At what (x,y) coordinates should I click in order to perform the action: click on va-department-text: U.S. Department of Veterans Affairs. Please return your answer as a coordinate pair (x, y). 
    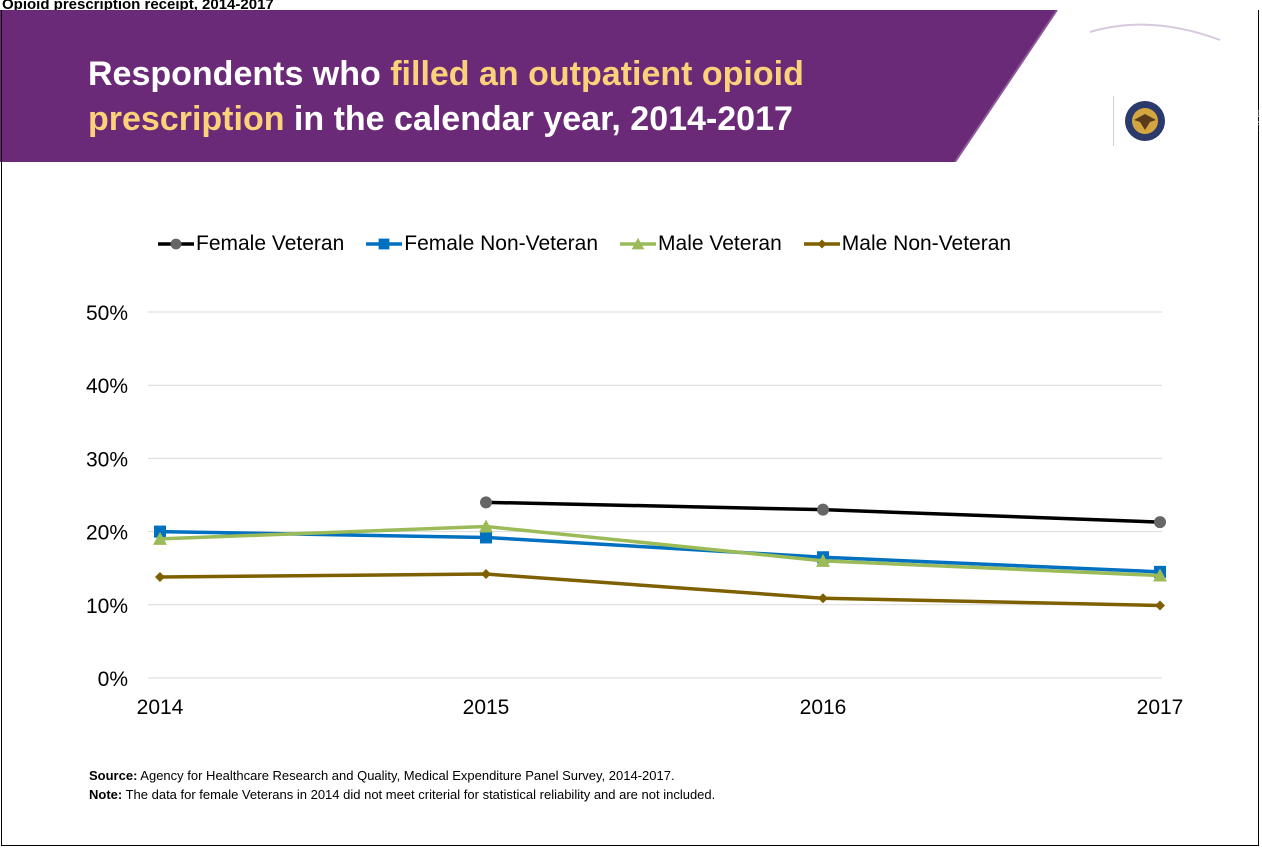
    Looking at the image, I should click on (1218, 121).